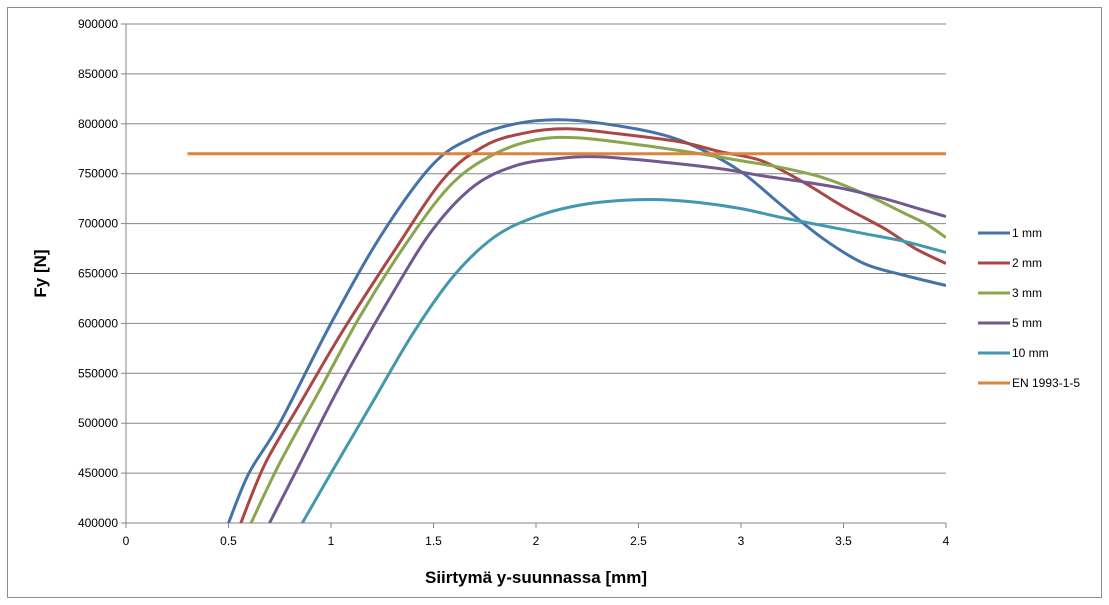 The width and height of the screenshot is (1109, 605). Describe the element at coordinates (1027, 293) in the screenshot. I see `legend-label-3-mm: 3 mm` at that location.